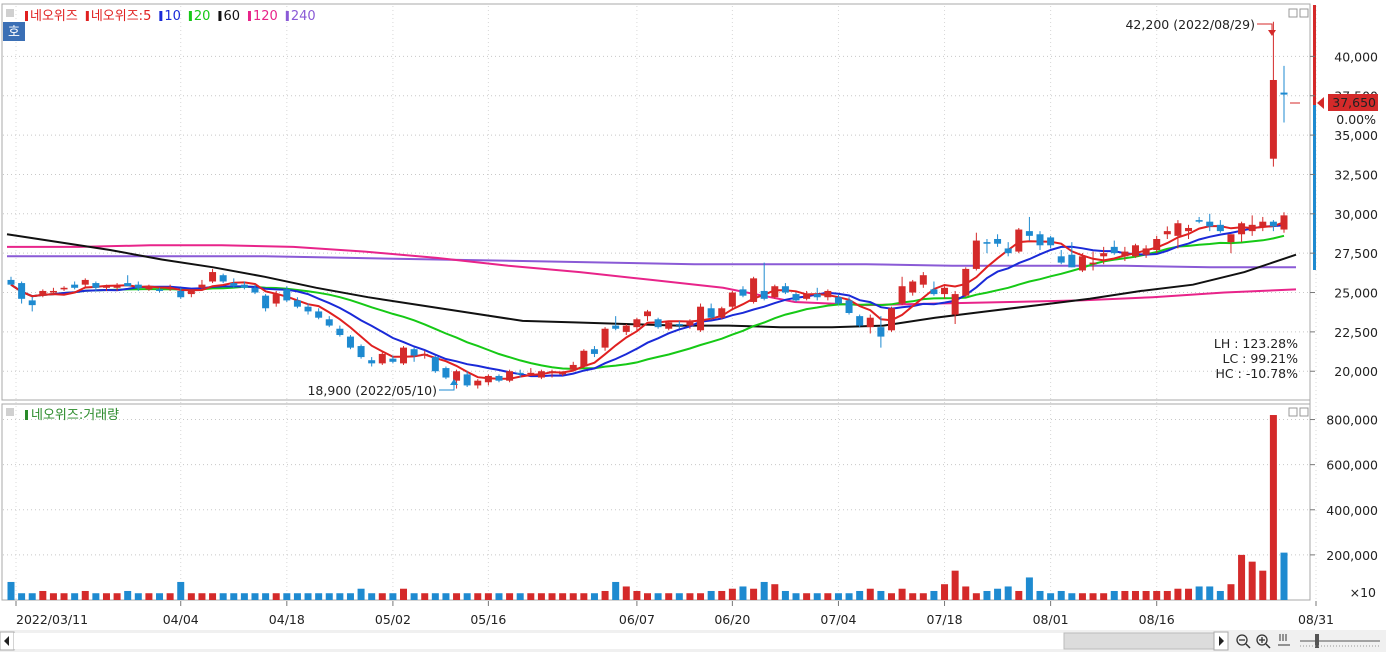 The image size is (1386, 652). I want to click on x-axis-label: 06/20, so click(732, 619).